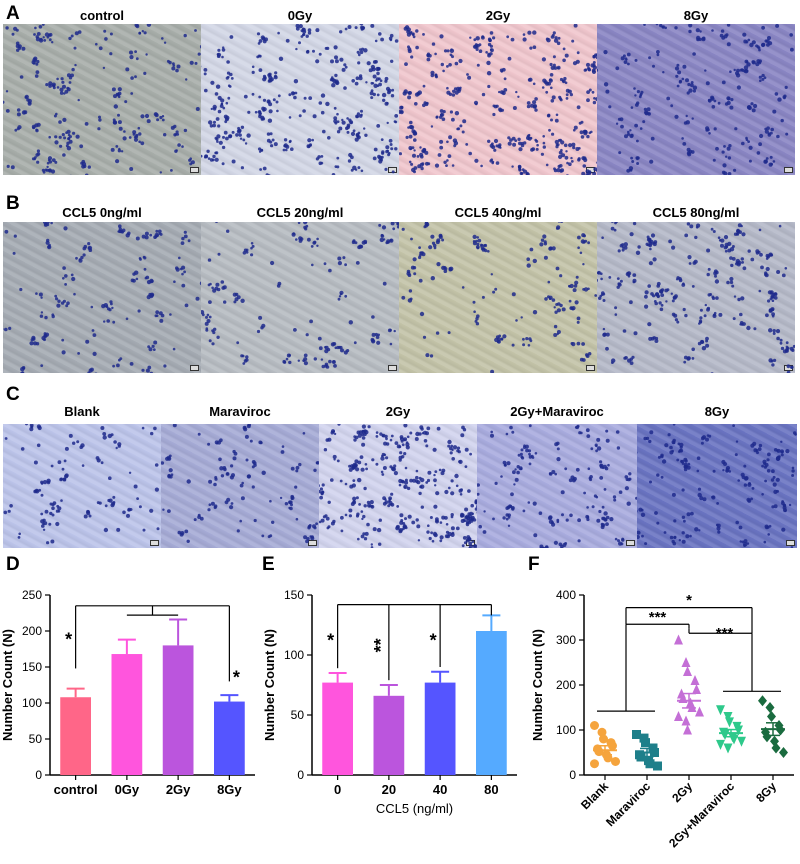 This screenshot has width=800, height=864. I want to click on y-tick-label: 300, so click(566, 640).